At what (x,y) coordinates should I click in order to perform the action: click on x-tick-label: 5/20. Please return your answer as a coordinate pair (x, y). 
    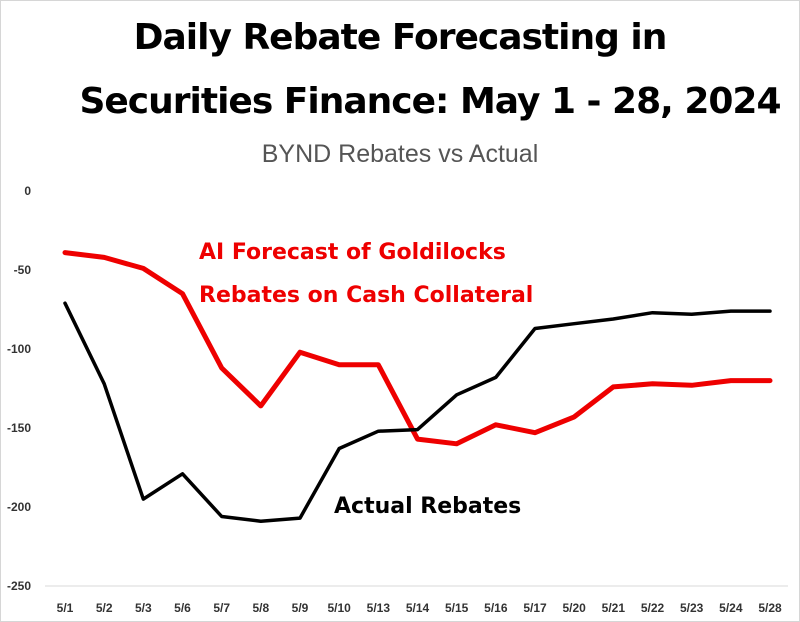
    Looking at the image, I should click on (574, 608).